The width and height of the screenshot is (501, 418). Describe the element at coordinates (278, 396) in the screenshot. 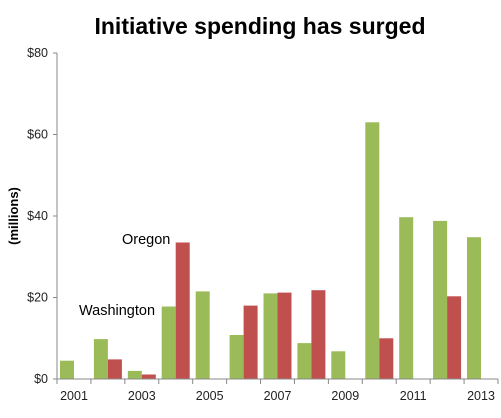

I see `x-tick-label: 2007` at that location.